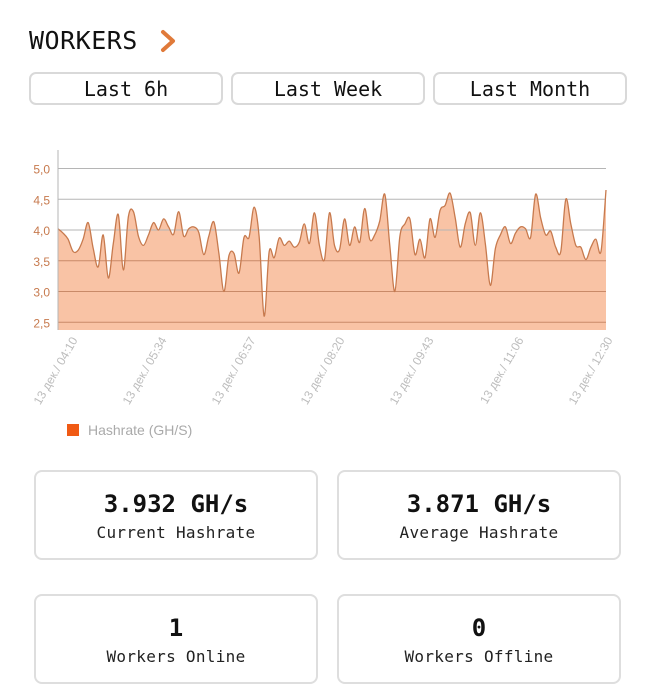 The height and width of the screenshot is (700, 656). Describe the element at coordinates (176, 503) in the screenshot. I see `current-hashrate-value: 3.932 GH/s` at that location.